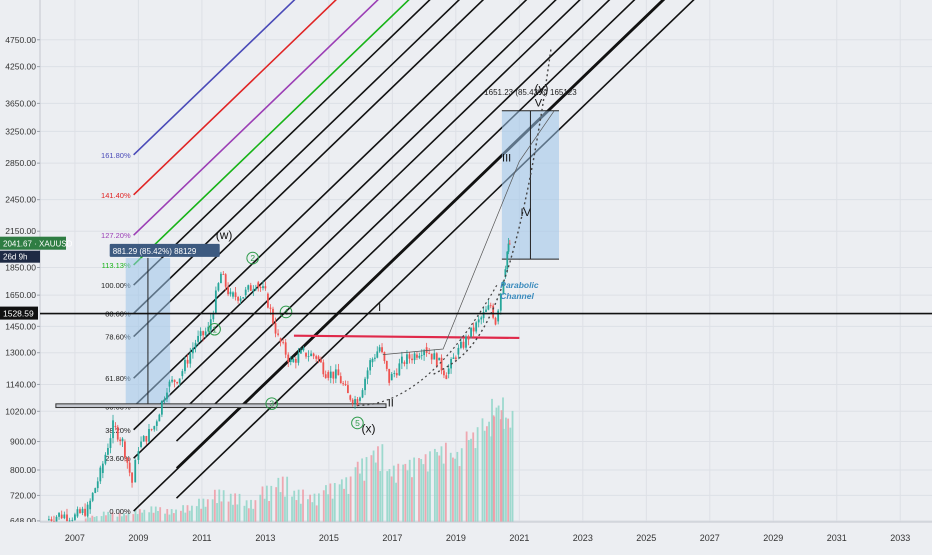  I want to click on wave-label: (y), so click(542, 88).